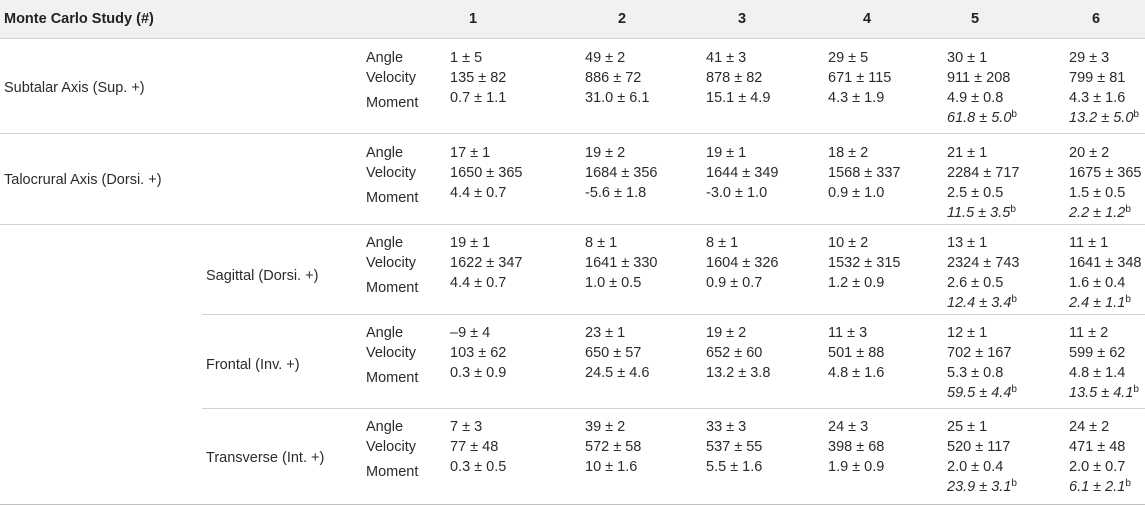 This screenshot has width=1145, height=506. Describe the element at coordinates (979, 78) in the screenshot. I see `velocity-value: 911 ± 208` at that location.